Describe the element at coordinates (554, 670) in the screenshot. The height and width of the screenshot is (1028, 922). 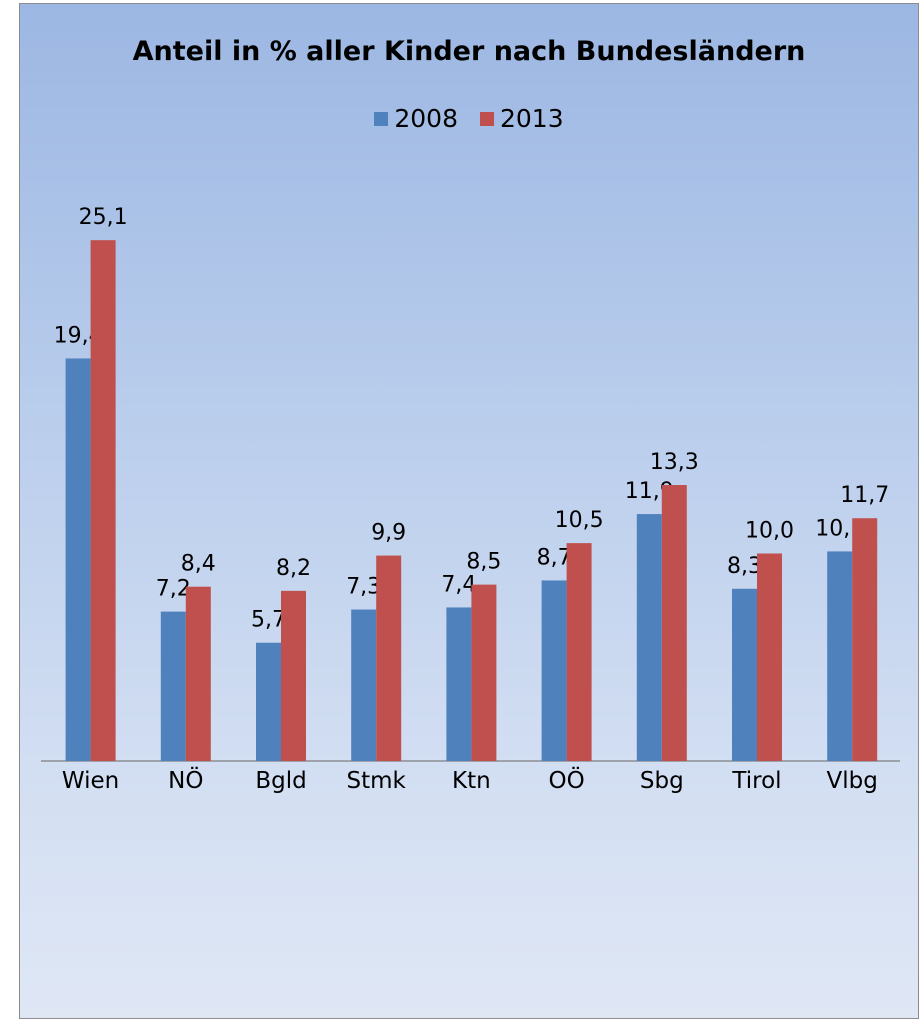
I see `bar-2008-OÖ` at that location.